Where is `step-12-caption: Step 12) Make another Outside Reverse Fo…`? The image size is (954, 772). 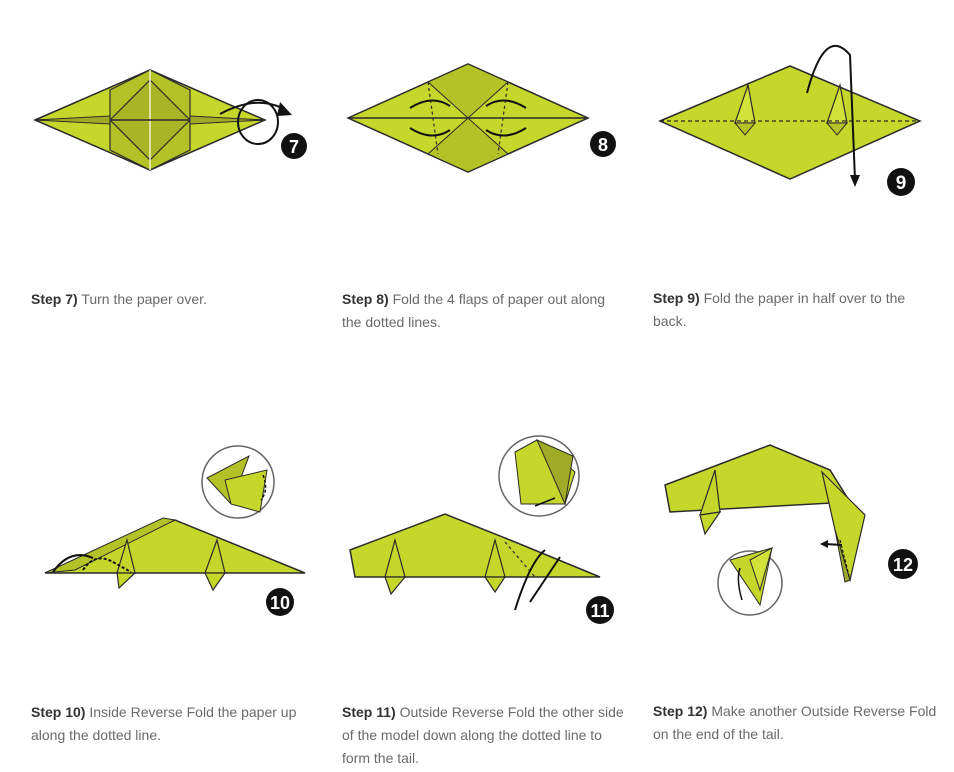
step-12-caption: Step 12) Make another Outside Reverse Fo… is located at coordinates (795, 723).